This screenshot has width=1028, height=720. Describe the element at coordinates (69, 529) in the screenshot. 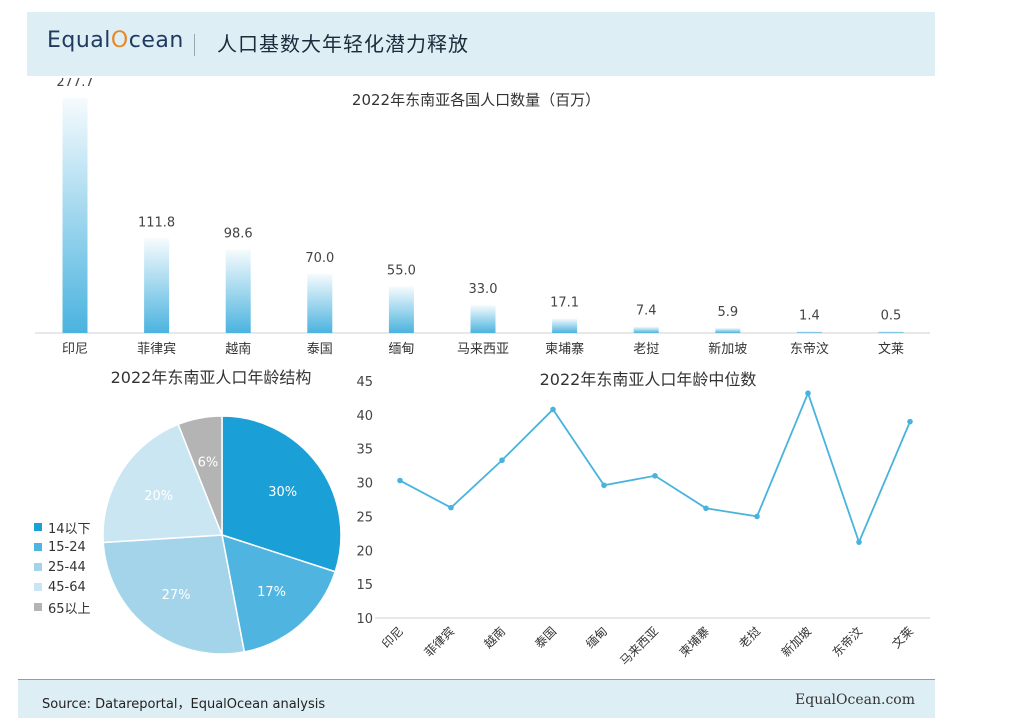

I see `legend-label: 14以下` at that location.